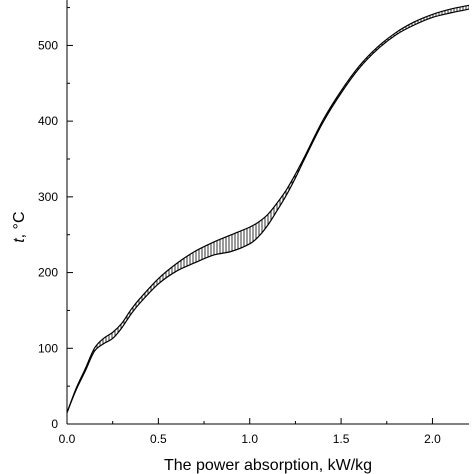 Image resolution: width=474 pixels, height=474 pixels. Describe the element at coordinates (48, 273) in the screenshot. I see `y-tick-label: 200` at that location.